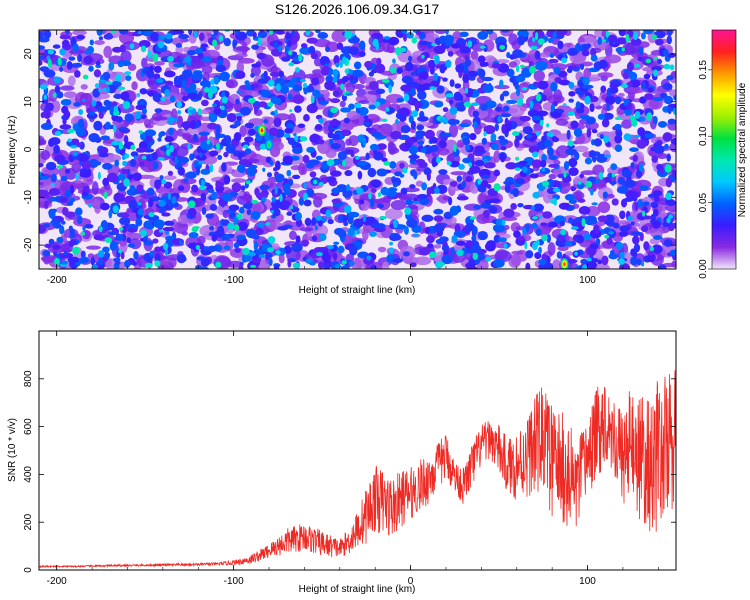  Describe the element at coordinates (357, 290) in the screenshot. I see `heatmap-x-axis-label: Height of straight line (km)` at that location.